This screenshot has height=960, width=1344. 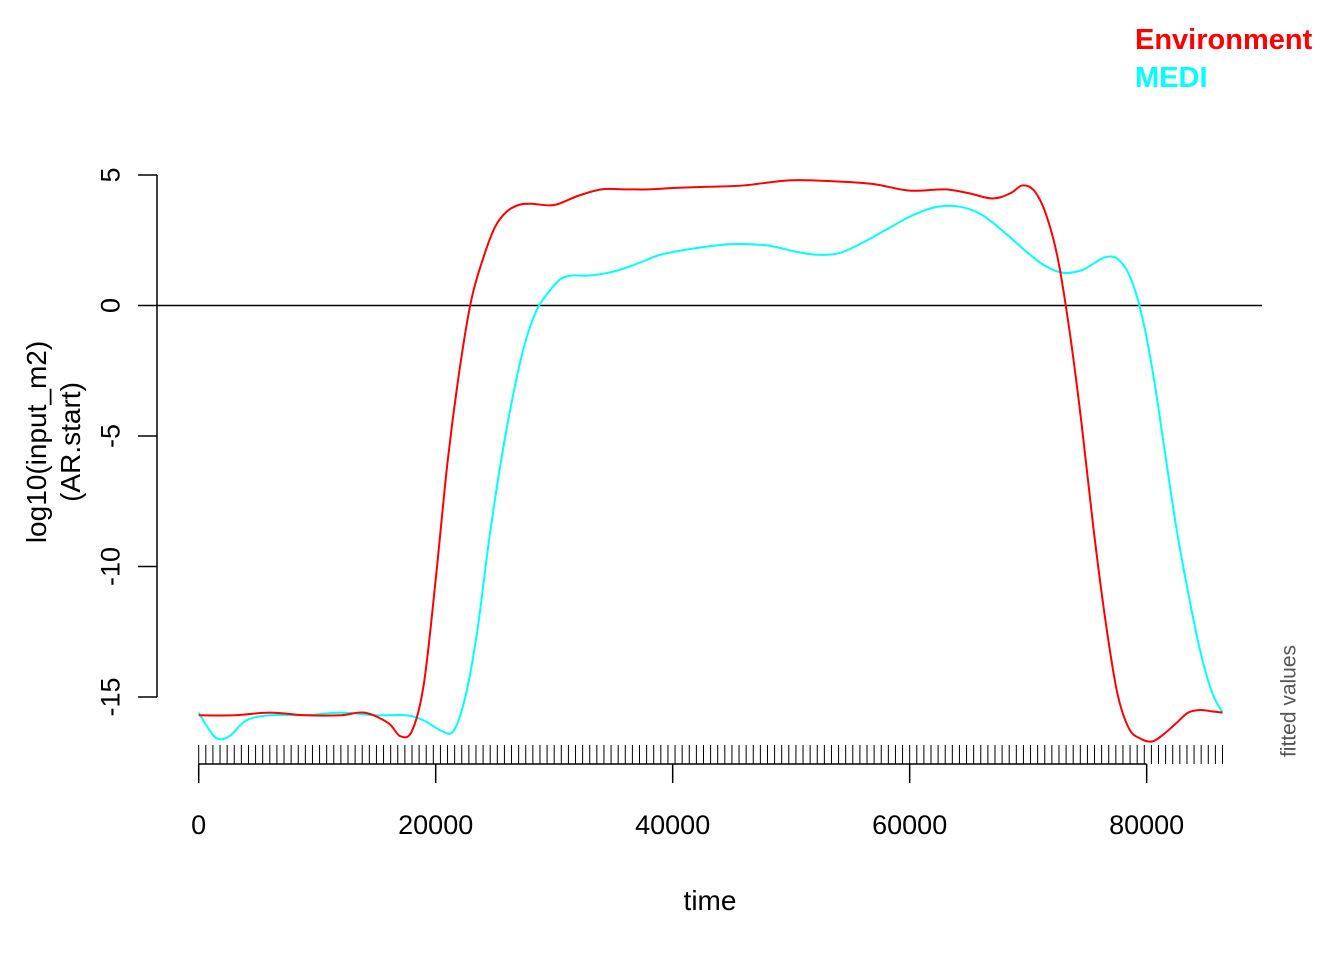 I want to click on y-tick-label: -15, so click(x=110, y=696).